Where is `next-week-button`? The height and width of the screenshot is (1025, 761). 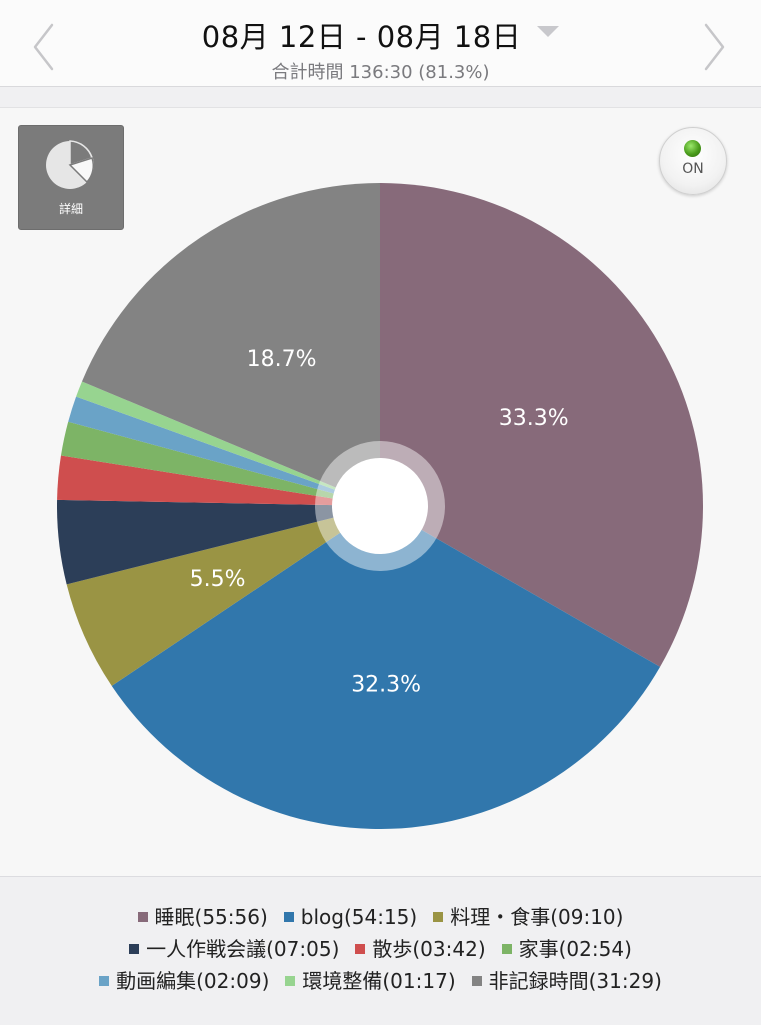 next-week-button is located at coordinates (713, 47).